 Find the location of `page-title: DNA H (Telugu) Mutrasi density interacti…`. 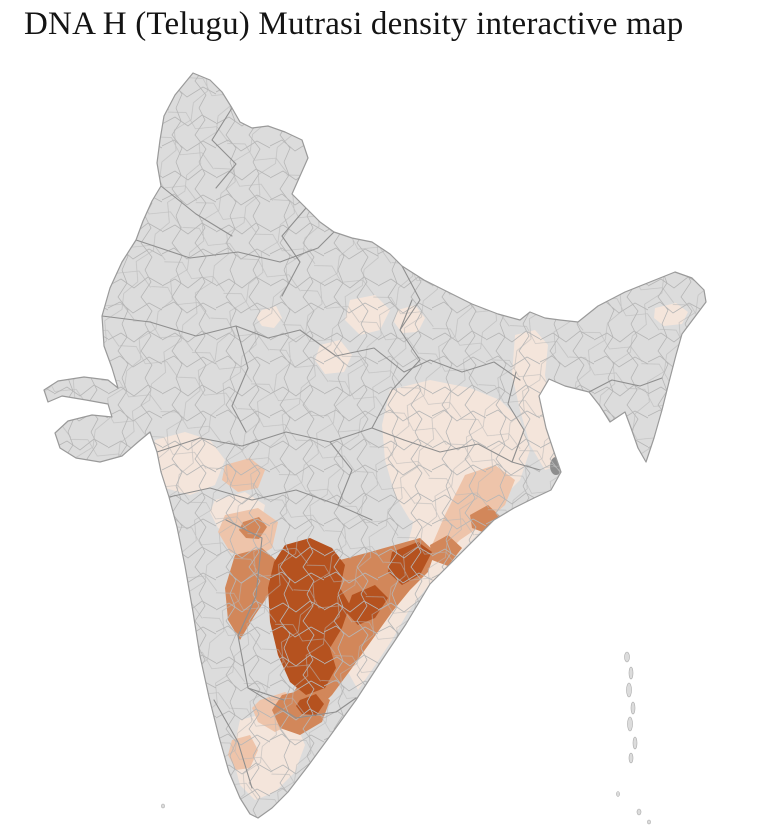

page-title: DNA H (Telugu) Mutrasi density interacti… is located at coordinates (354, 24).